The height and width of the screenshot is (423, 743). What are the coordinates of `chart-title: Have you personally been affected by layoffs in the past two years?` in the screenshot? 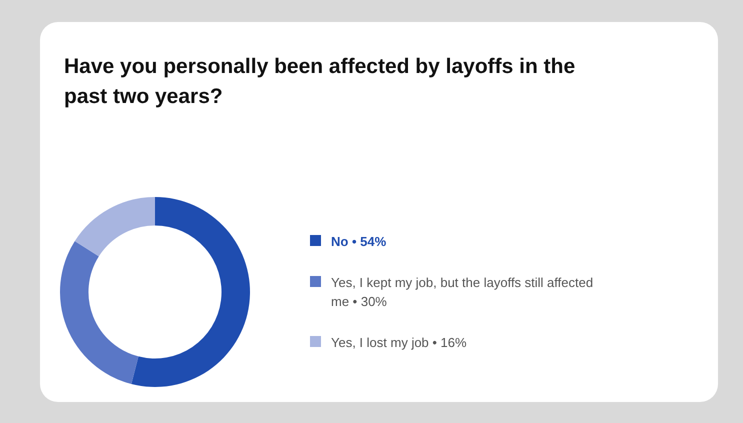 It's located at (320, 82).